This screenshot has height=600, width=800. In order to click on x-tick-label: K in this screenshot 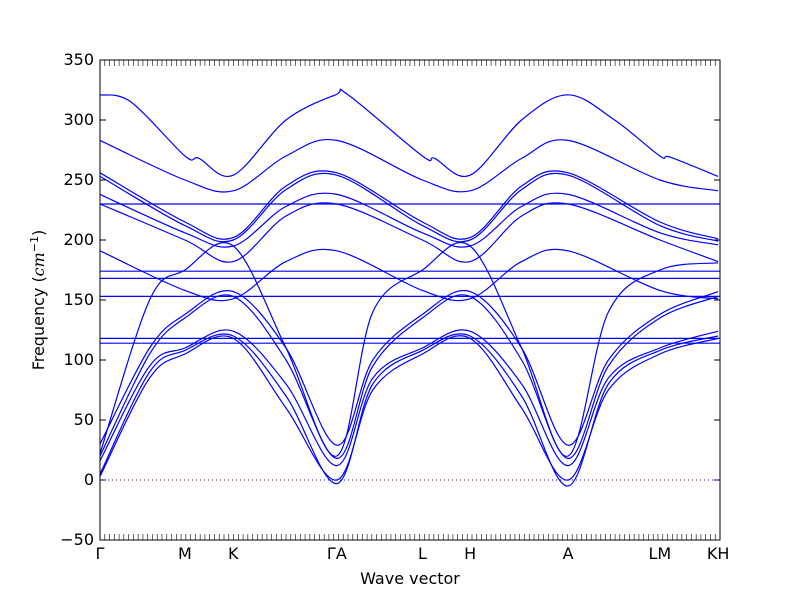, I will do `click(233, 553)`.